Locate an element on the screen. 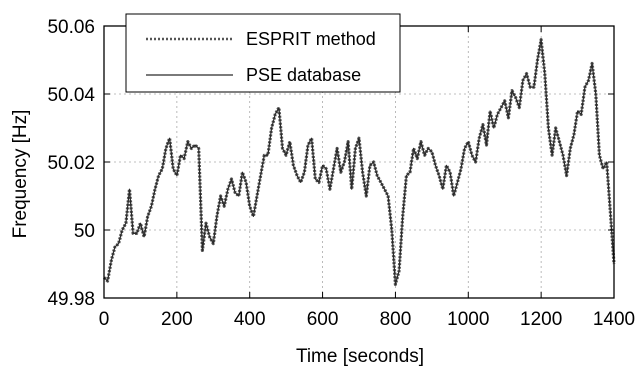 Image resolution: width=640 pixels, height=367 pixels. x-tick-label: 1200 is located at coordinates (541, 319).